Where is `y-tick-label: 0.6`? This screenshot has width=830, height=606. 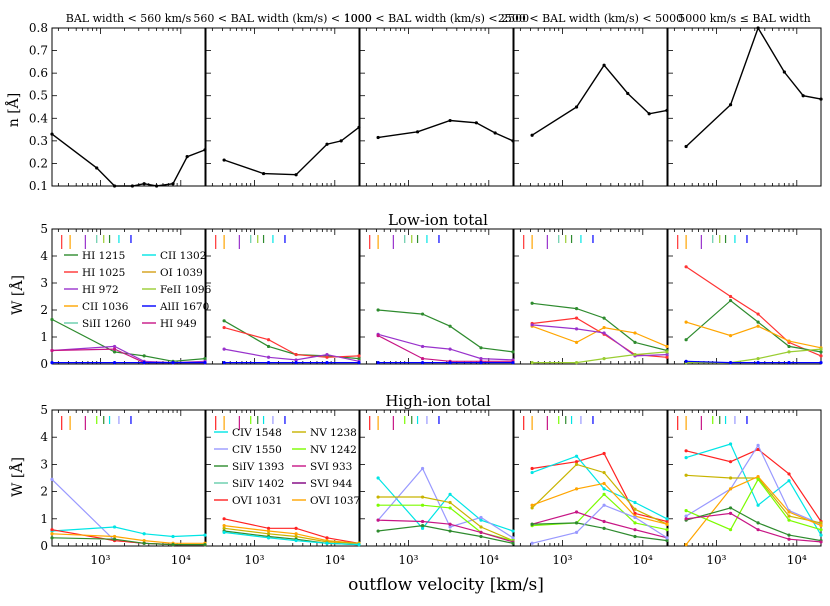
y-tick-label: 0.6 is located at coordinates (38, 73).